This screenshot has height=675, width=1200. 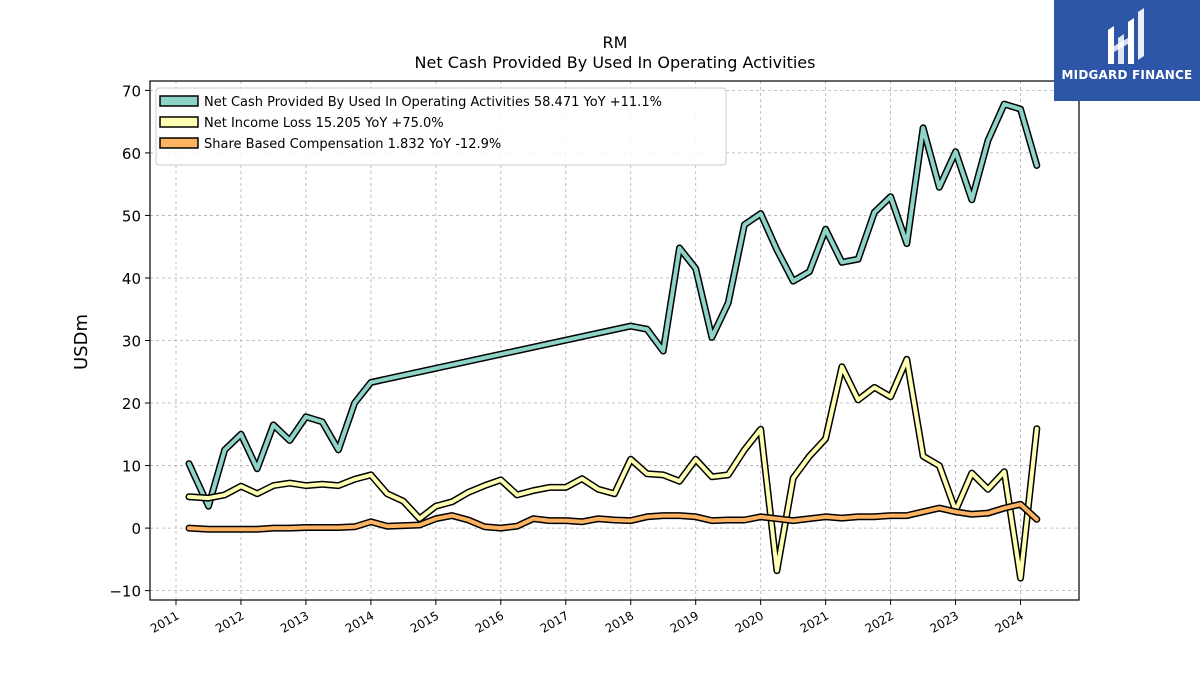 I want to click on x-tick-label: 2016, so click(x=489, y=621).